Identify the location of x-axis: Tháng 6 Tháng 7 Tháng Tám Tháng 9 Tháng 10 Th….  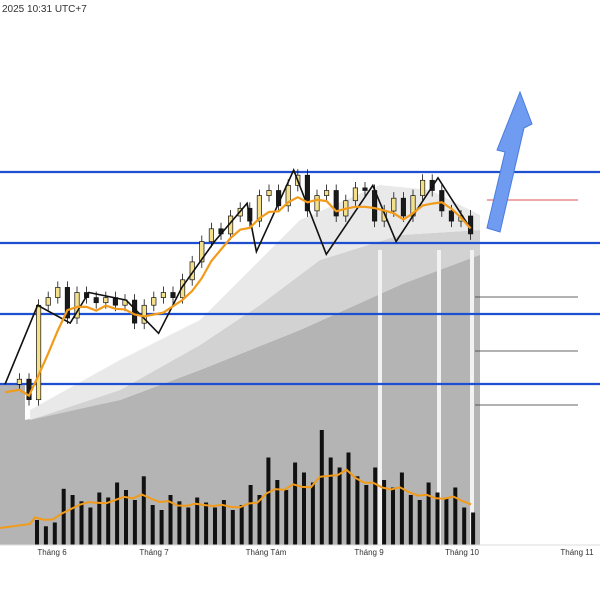
(300, 550).